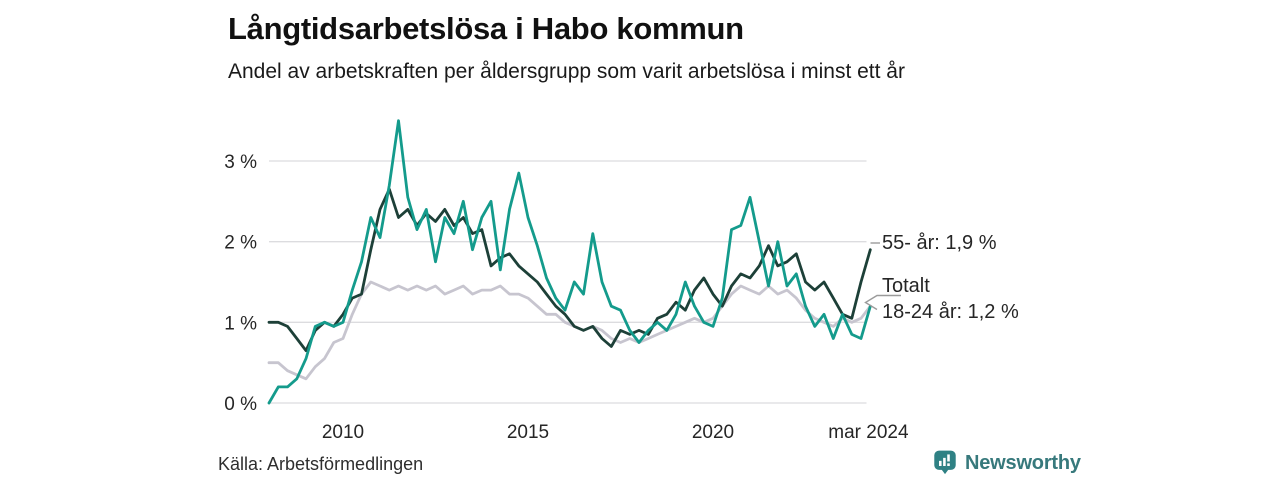  I want to click on series-end-label-55: 55- år: 1,9 %, so click(939, 243).